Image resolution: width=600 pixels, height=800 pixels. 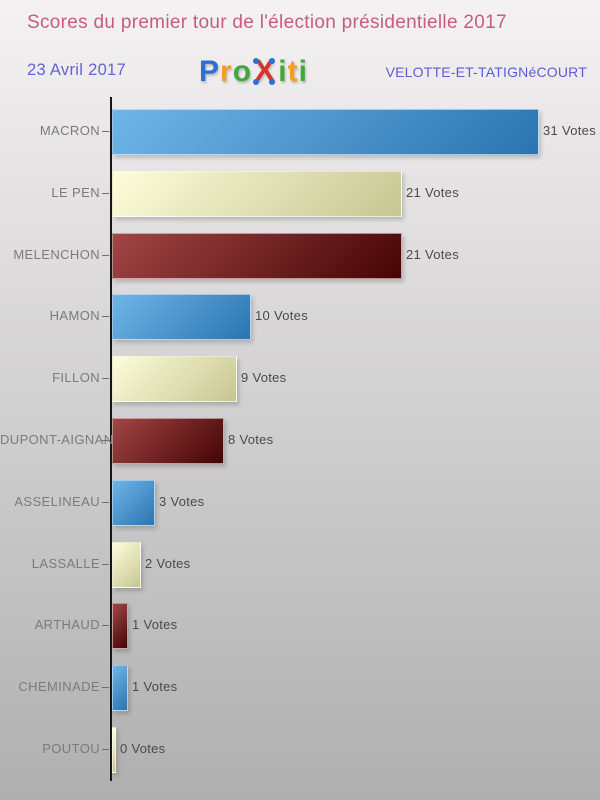 I want to click on value-label-melenchon: 21 Votes, so click(x=432, y=254).